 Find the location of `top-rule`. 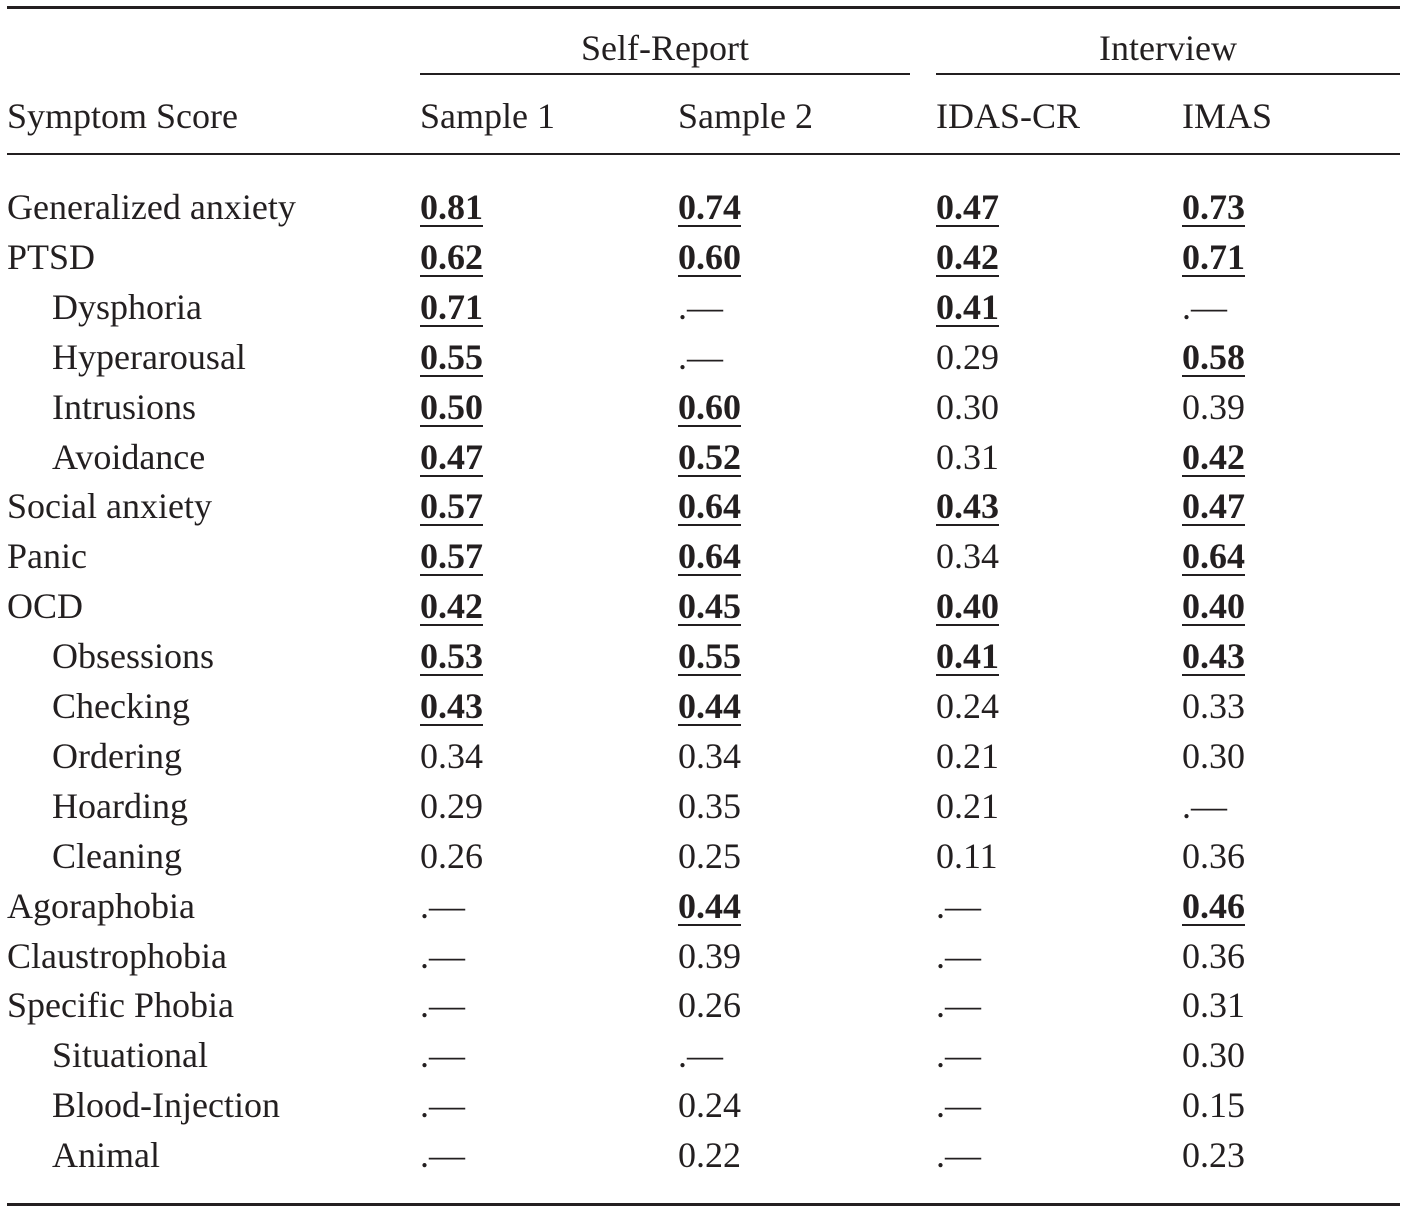

top-rule is located at coordinates (703, 7).